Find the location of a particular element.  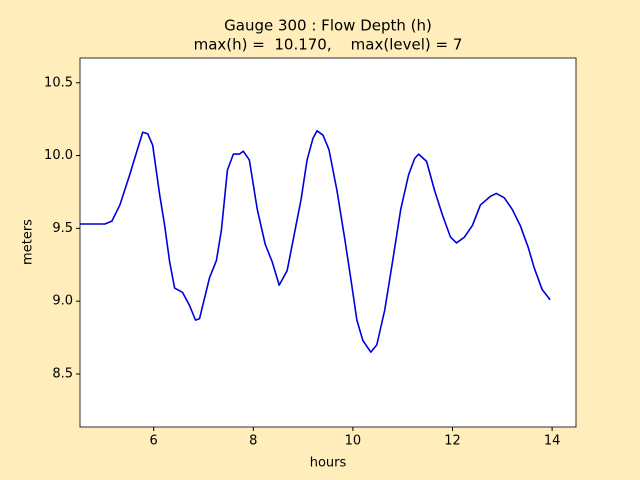

y-tick-label: 9.5 is located at coordinates (62, 228).